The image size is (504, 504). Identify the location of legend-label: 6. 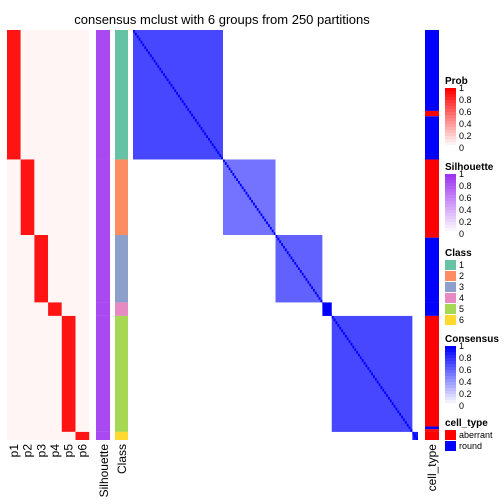
(461, 320).